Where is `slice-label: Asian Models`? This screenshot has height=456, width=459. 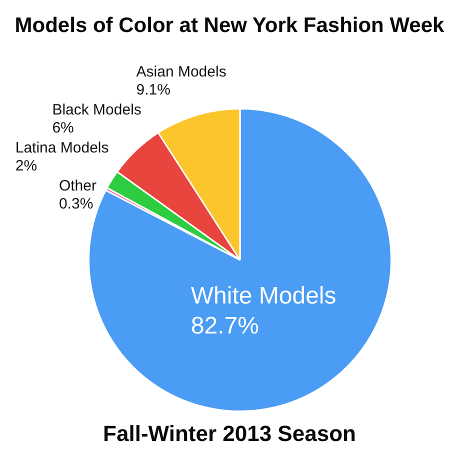 slice-label: Asian Models is located at coordinates (181, 71).